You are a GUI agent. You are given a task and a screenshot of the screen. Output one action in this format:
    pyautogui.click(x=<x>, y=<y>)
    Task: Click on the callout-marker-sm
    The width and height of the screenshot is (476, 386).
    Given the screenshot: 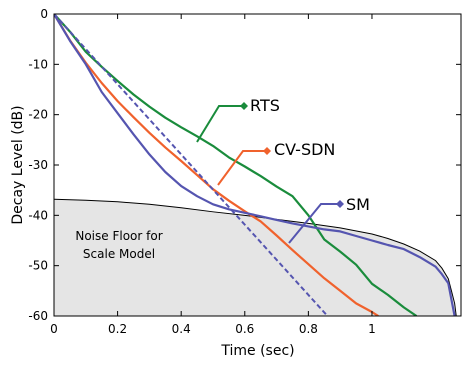 What is the action you would take?
    pyautogui.click(x=340, y=204)
    